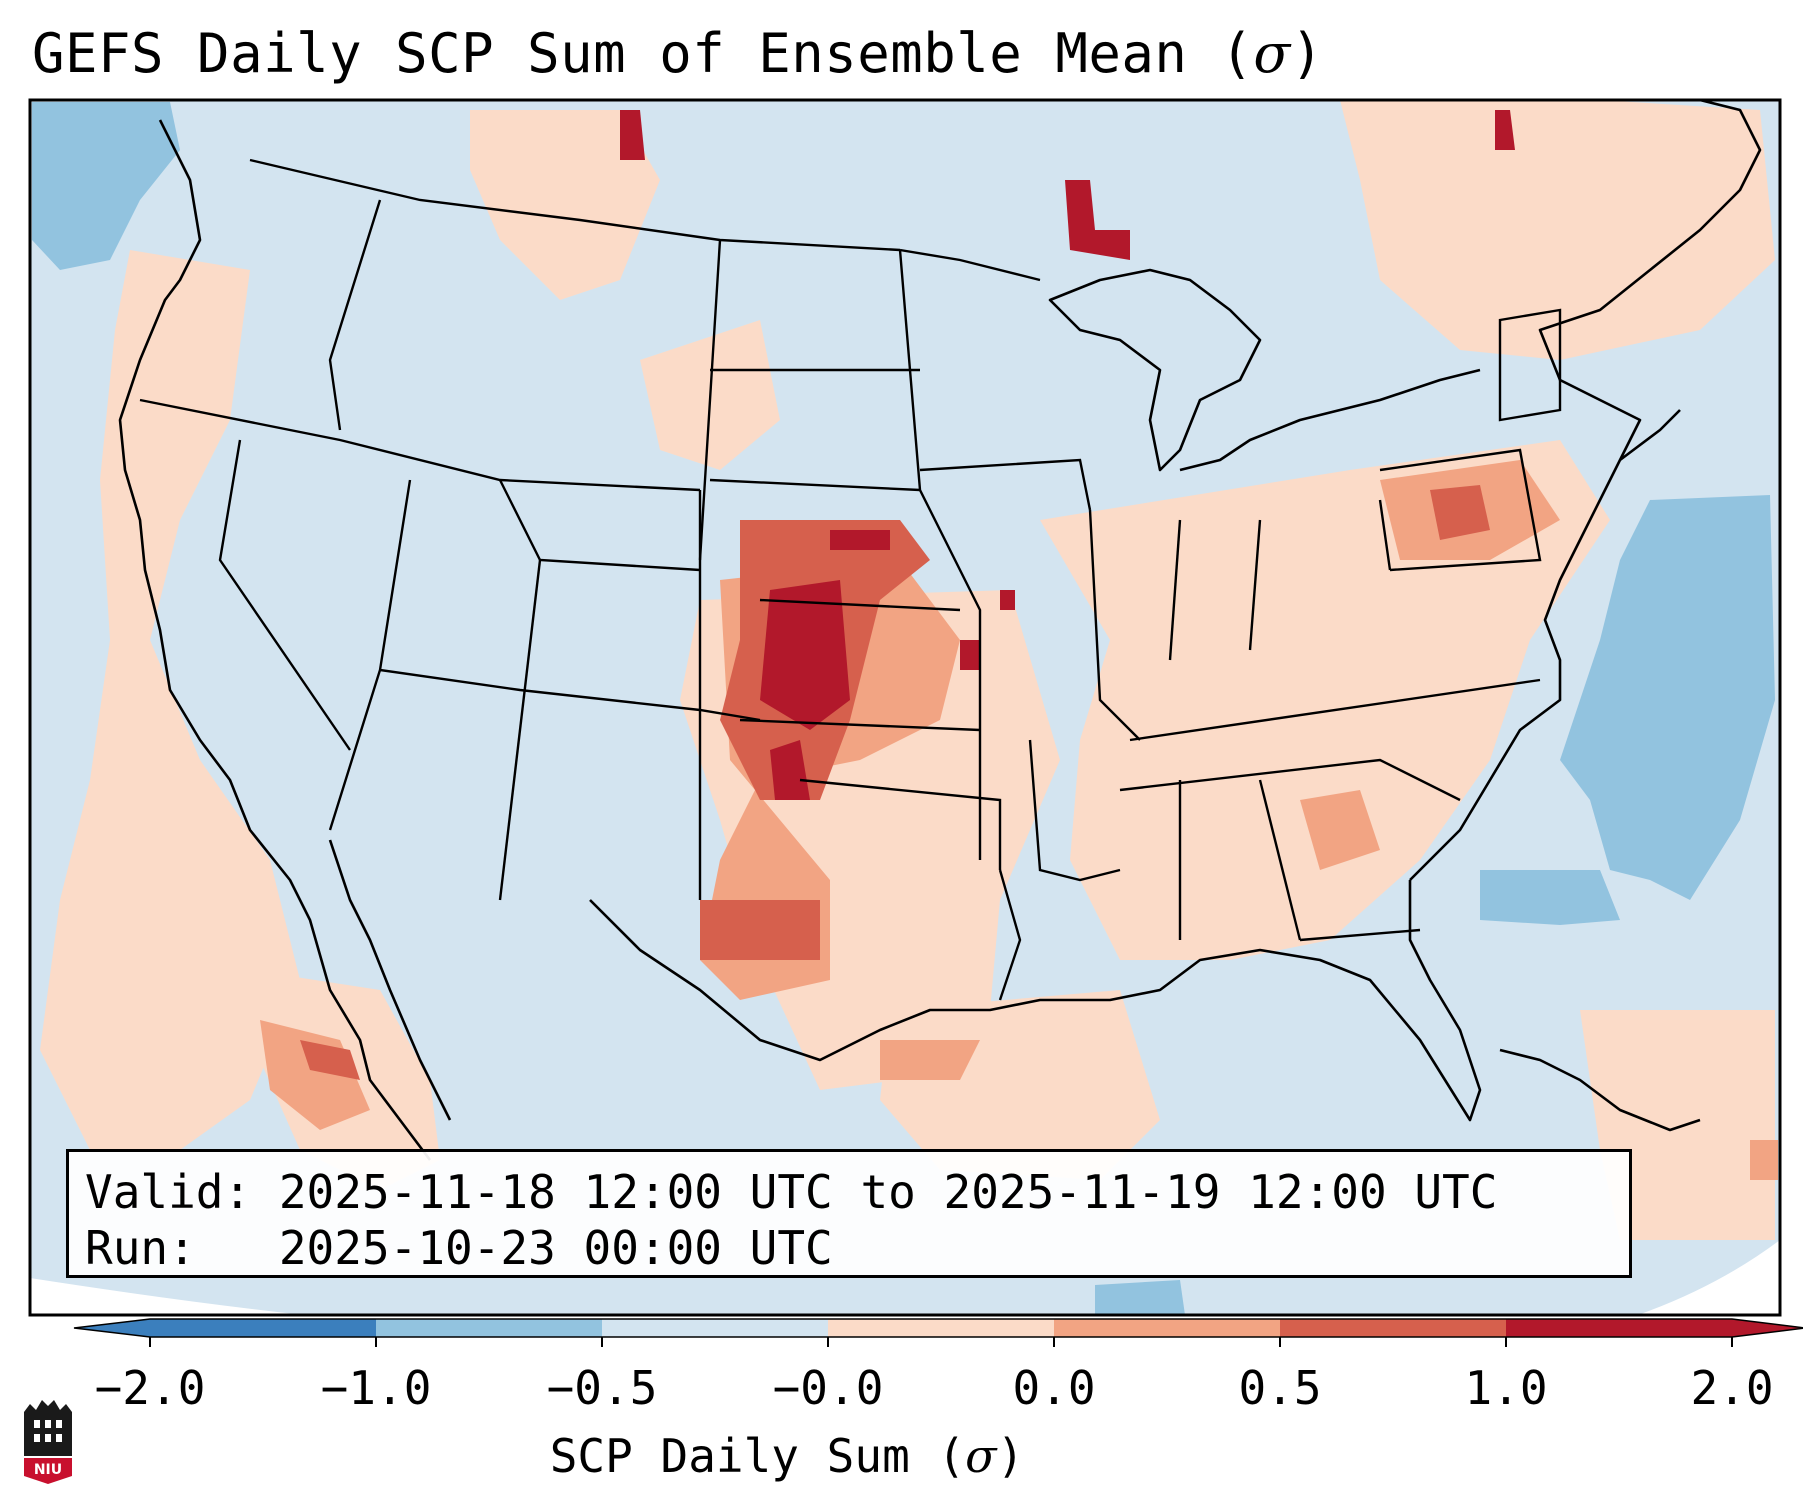 The width and height of the screenshot is (1803, 1506). I want to click on patch-pa-core, so click(1460, 512).